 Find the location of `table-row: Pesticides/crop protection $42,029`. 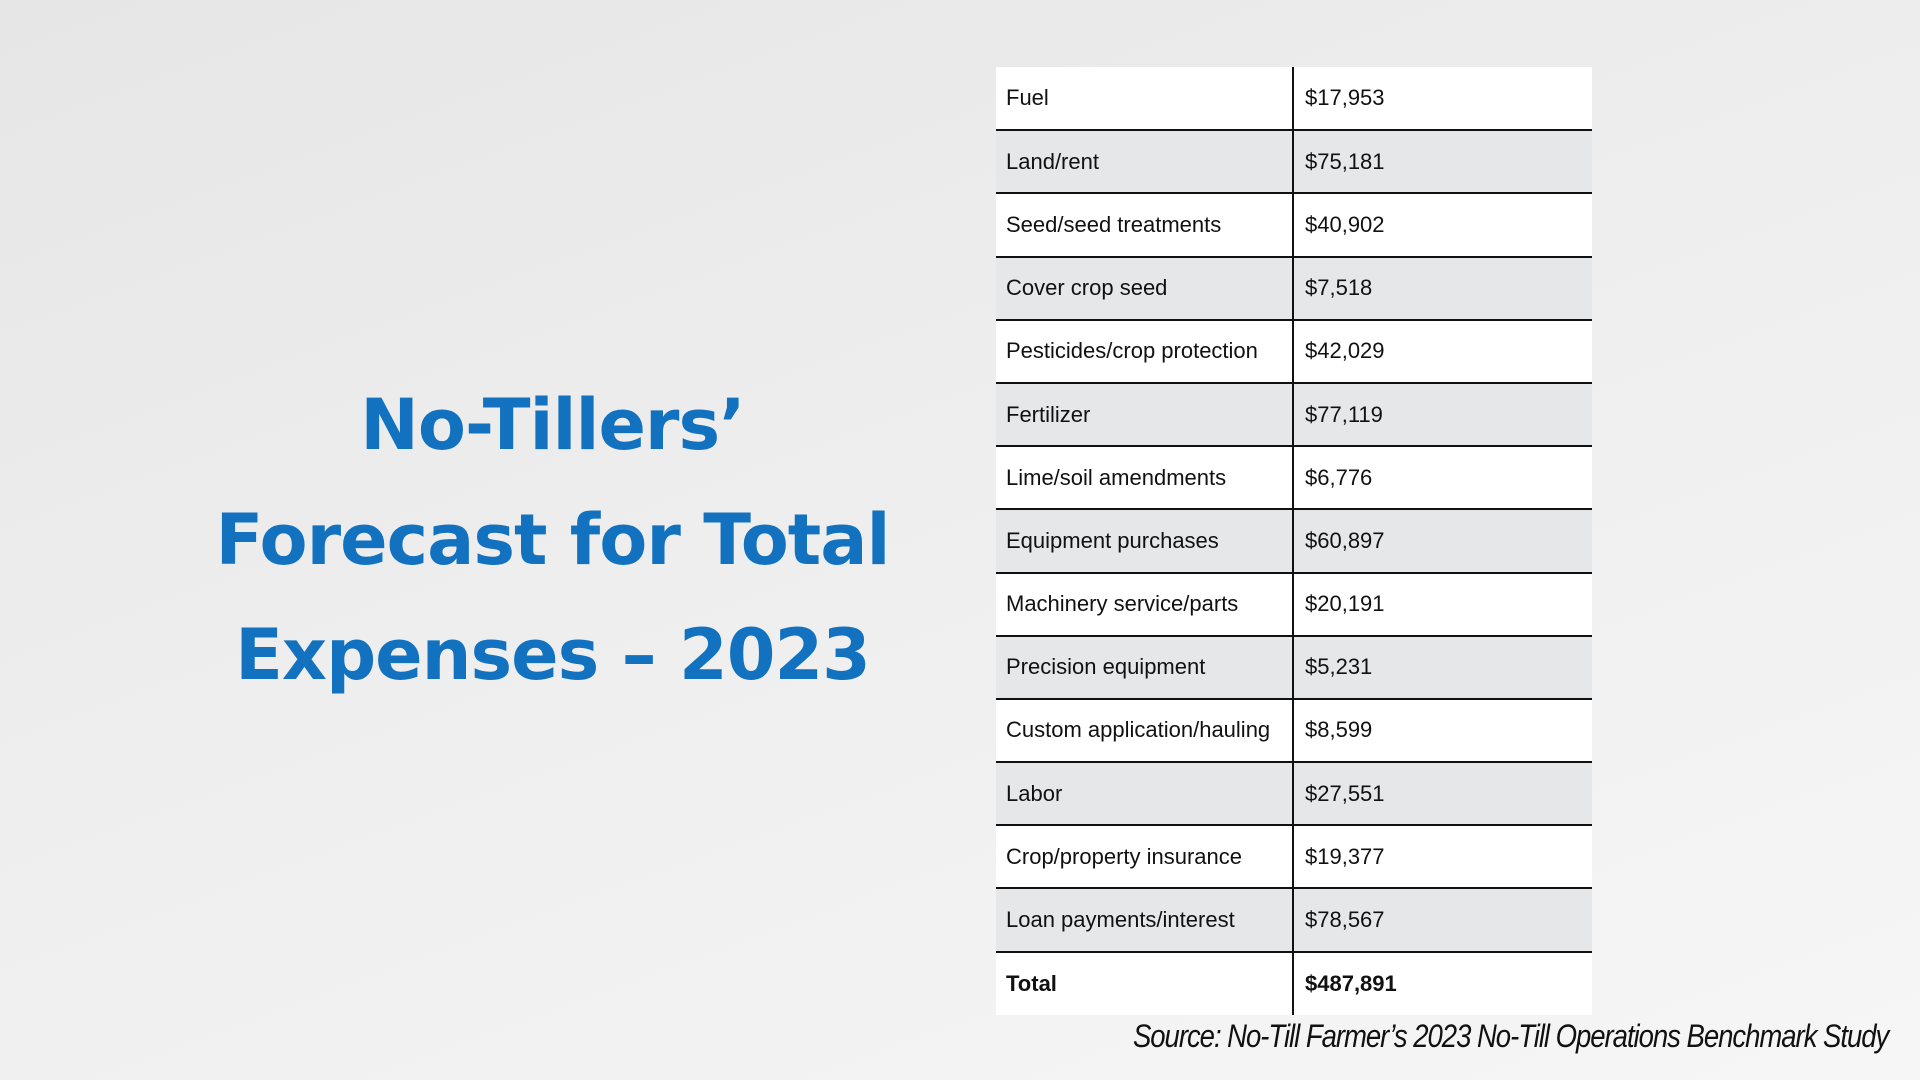

table-row: Pesticides/crop protection $42,029 is located at coordinates (1294, 351).